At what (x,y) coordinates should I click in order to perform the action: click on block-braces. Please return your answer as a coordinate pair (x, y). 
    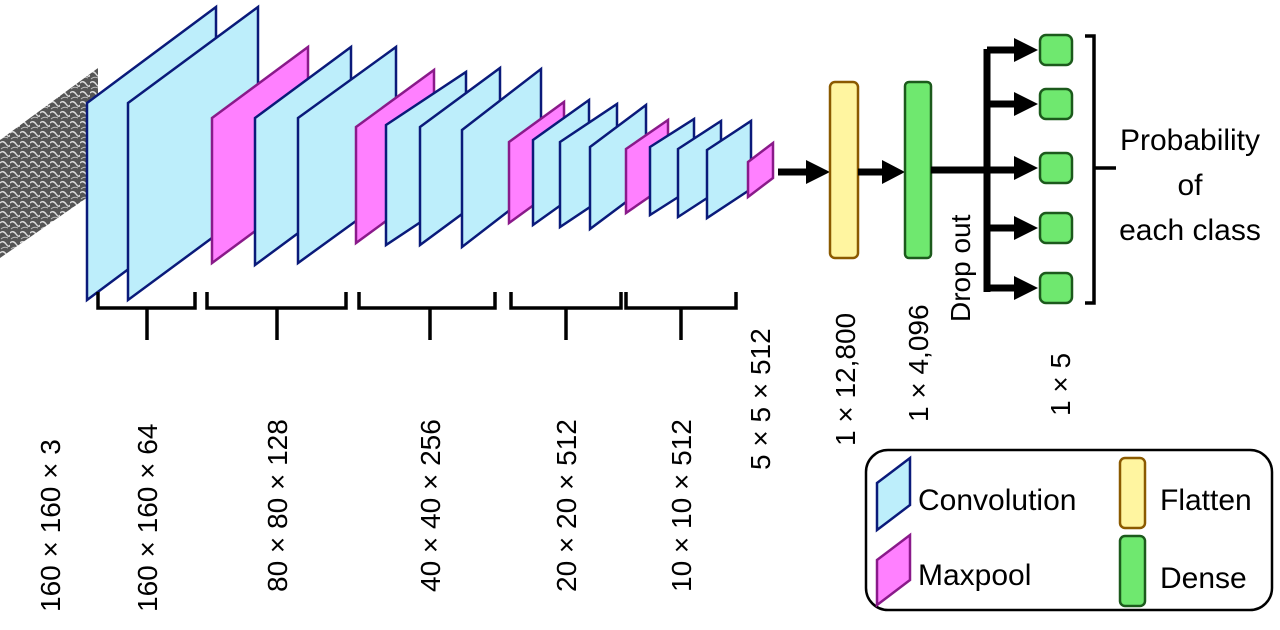
    Looking at the image, I should click on (417, 316).